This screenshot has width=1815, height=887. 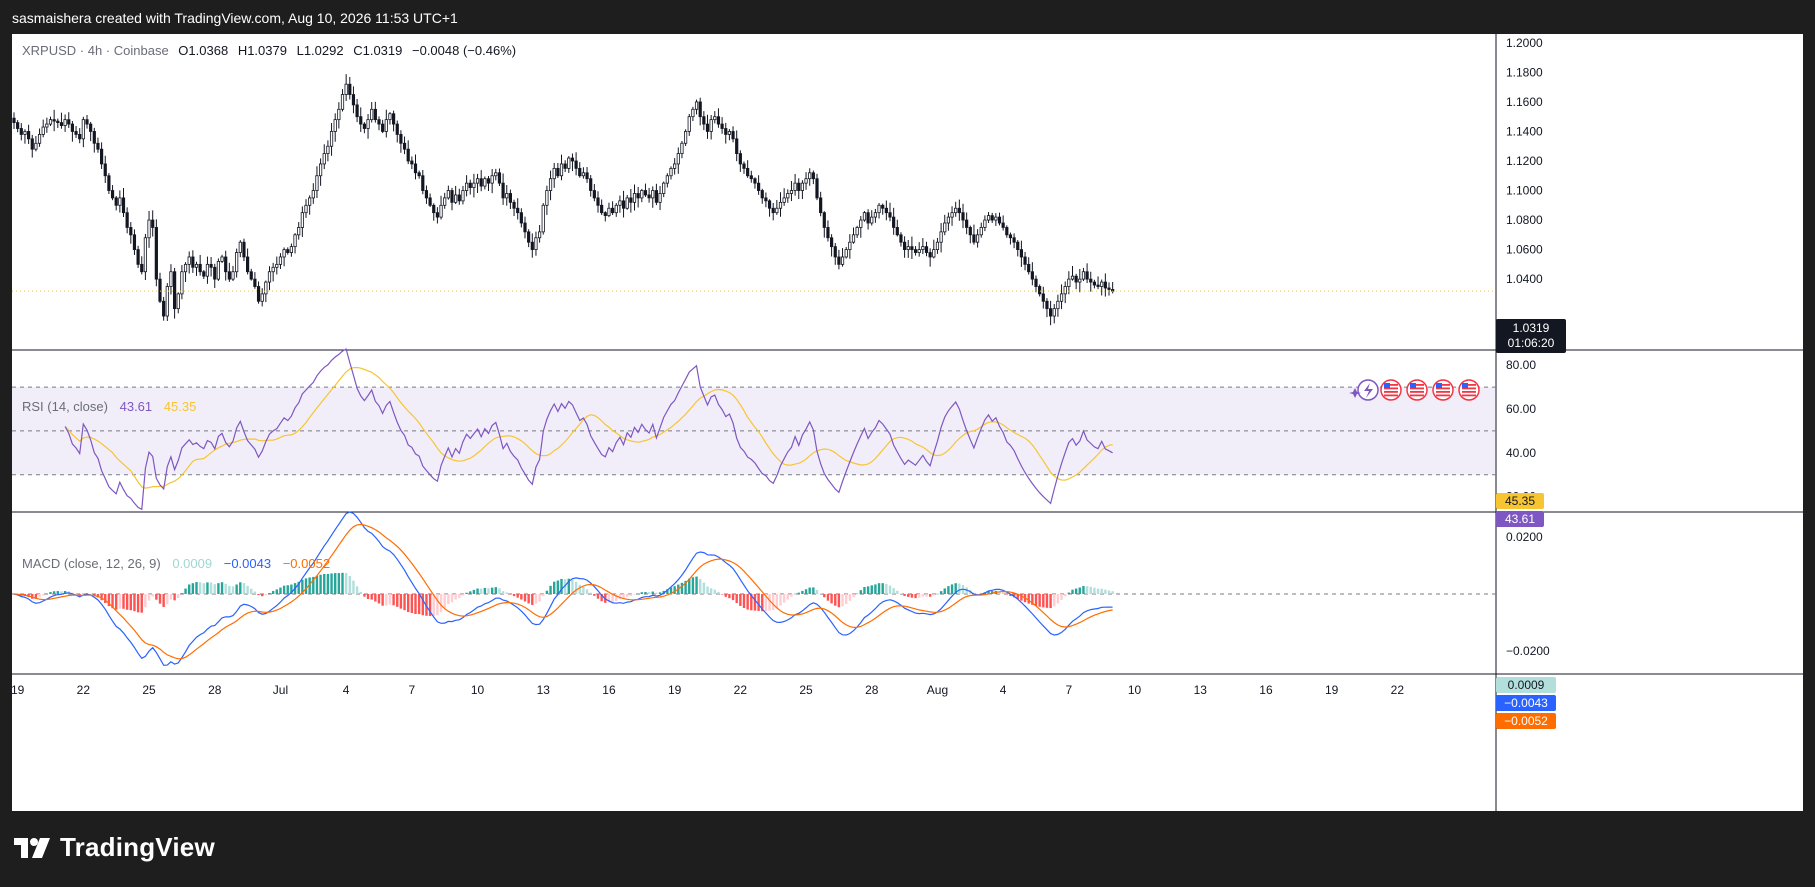 I want to click on event-icons, so click(x=1414, y=390).